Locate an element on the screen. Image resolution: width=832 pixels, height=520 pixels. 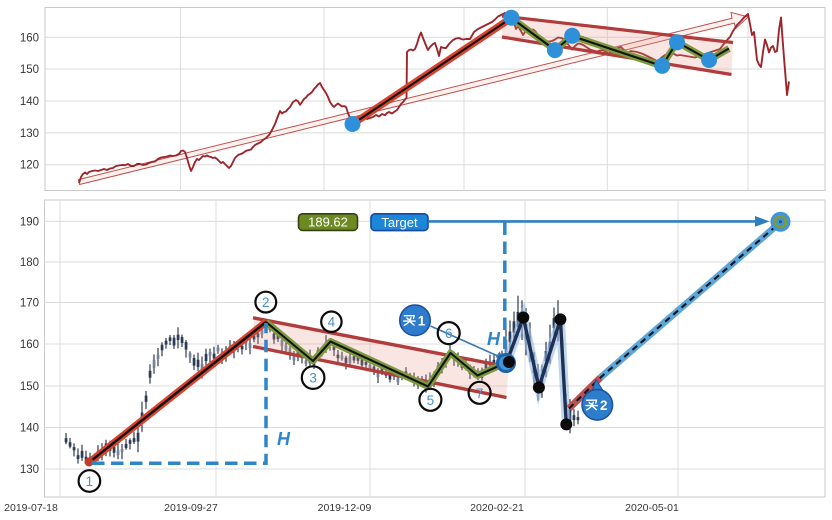
svg-text: 120 is located at coordinates (29, 166).